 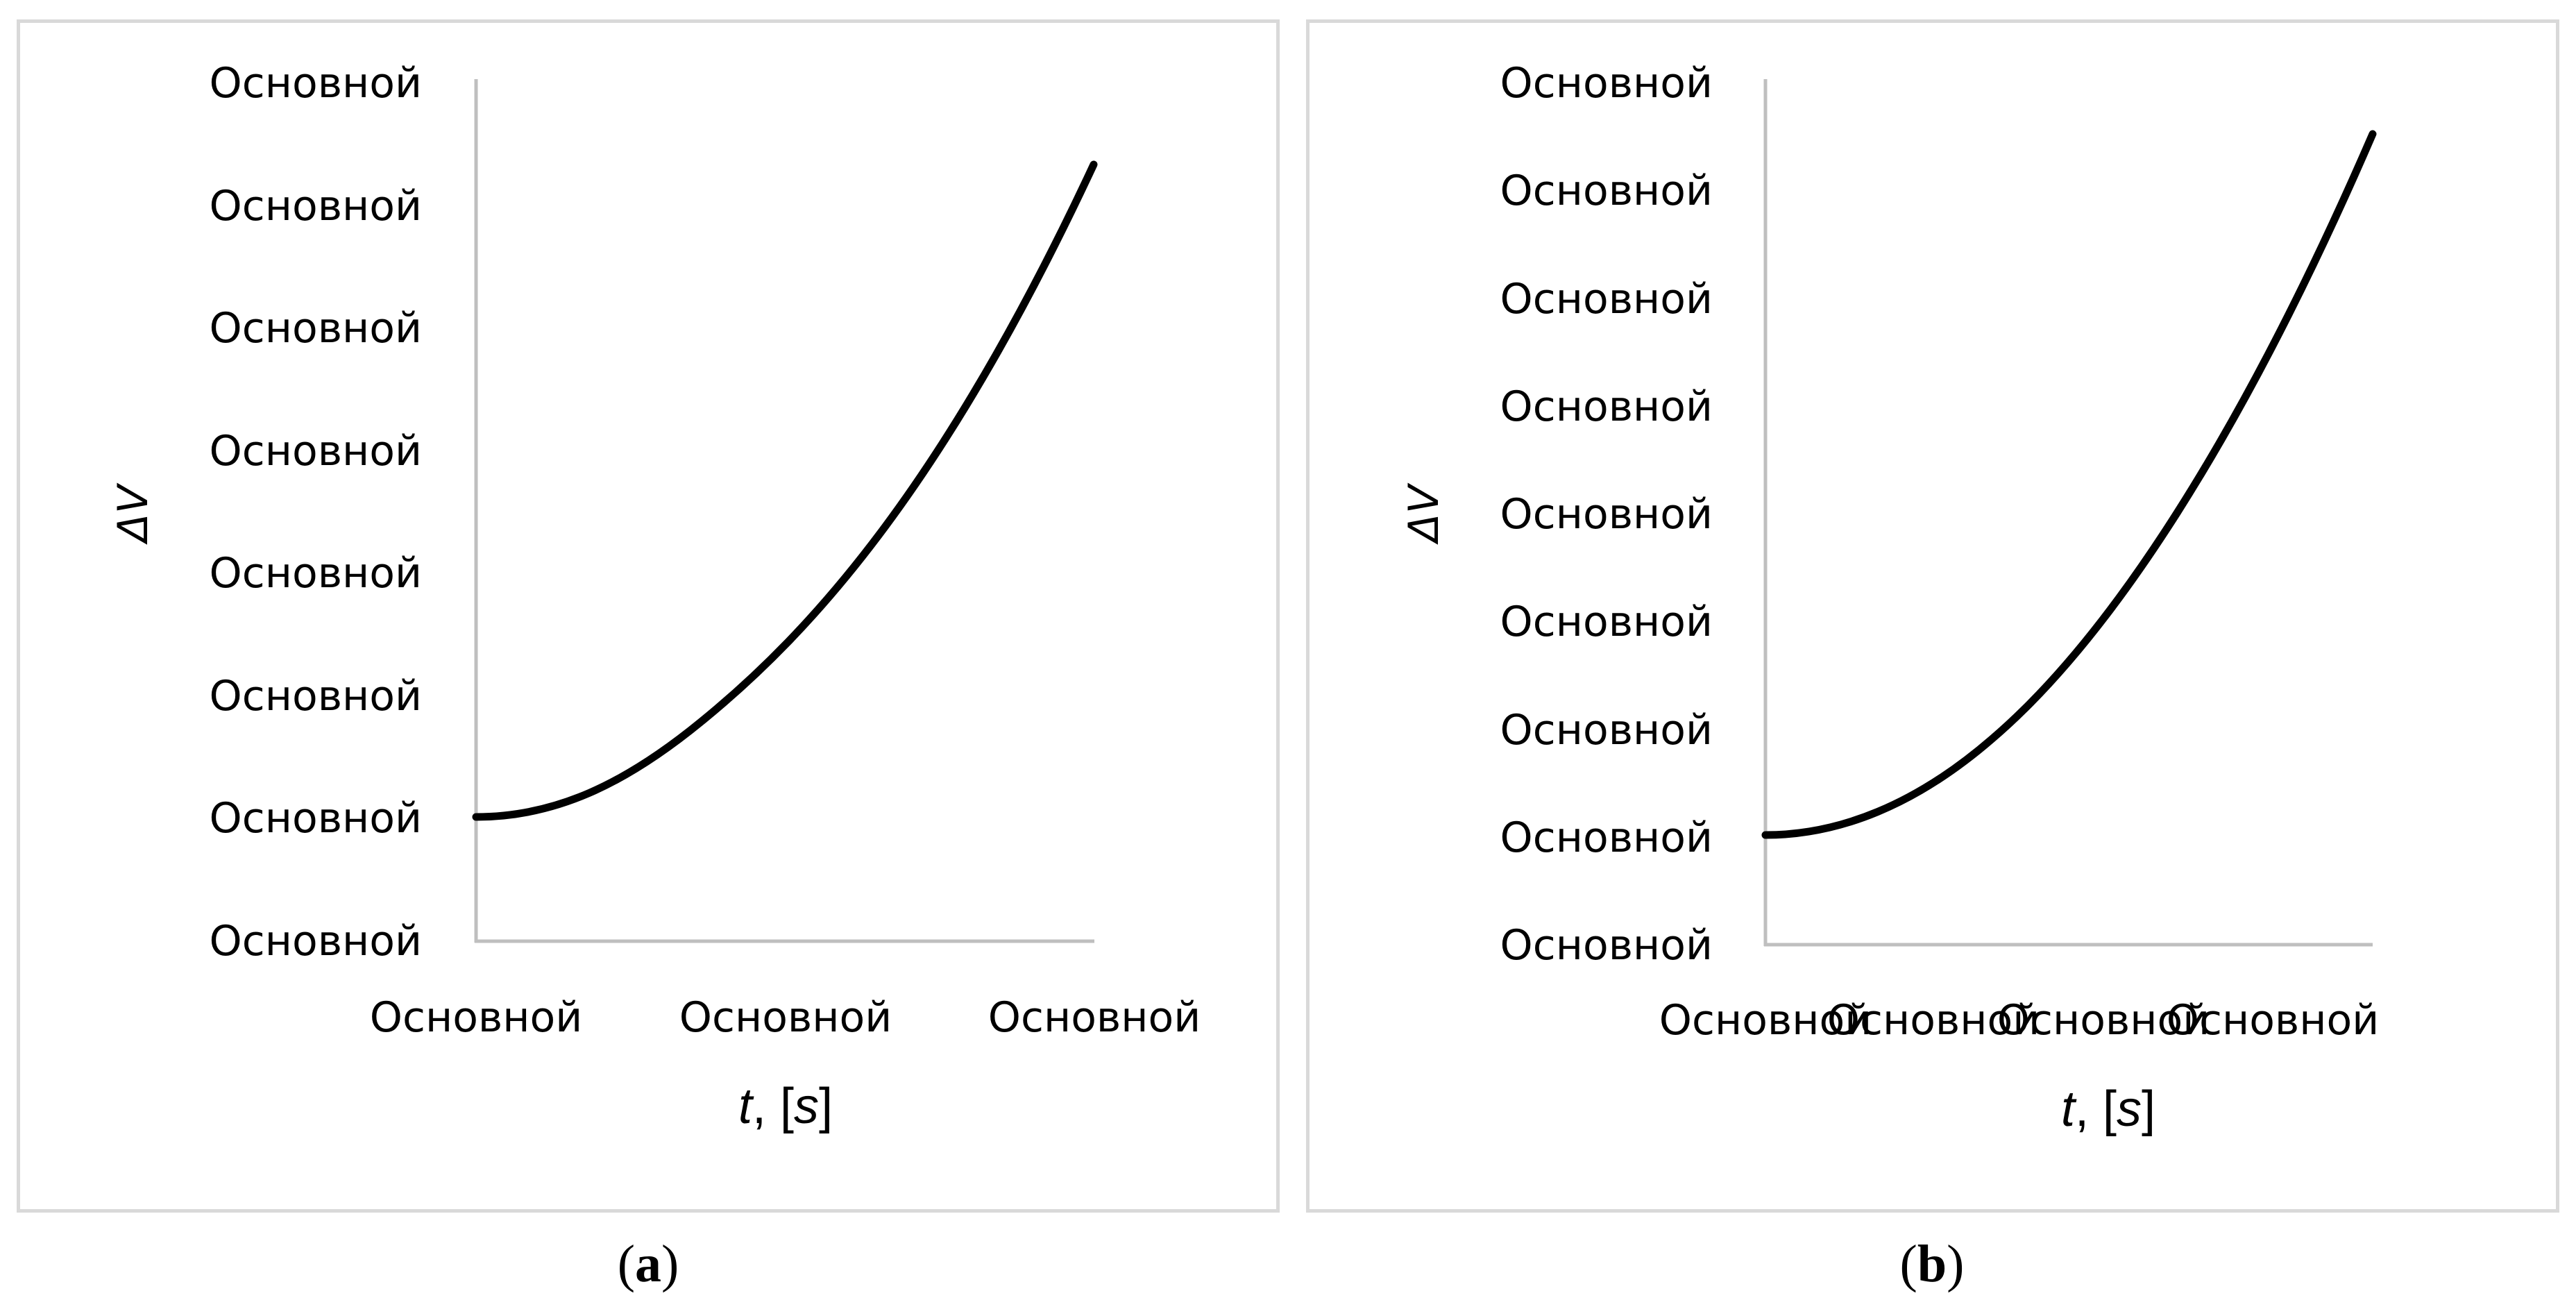 I want to click on panel-a-x-axis-label: t, [s], so click(x=785, y=1106).